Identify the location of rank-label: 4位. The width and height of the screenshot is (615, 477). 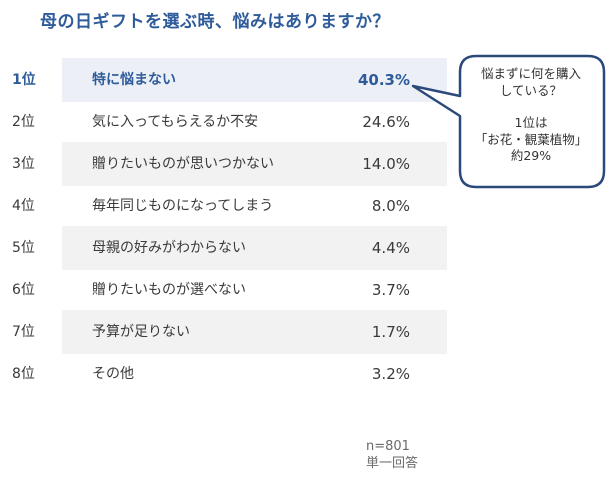
(23, 206).